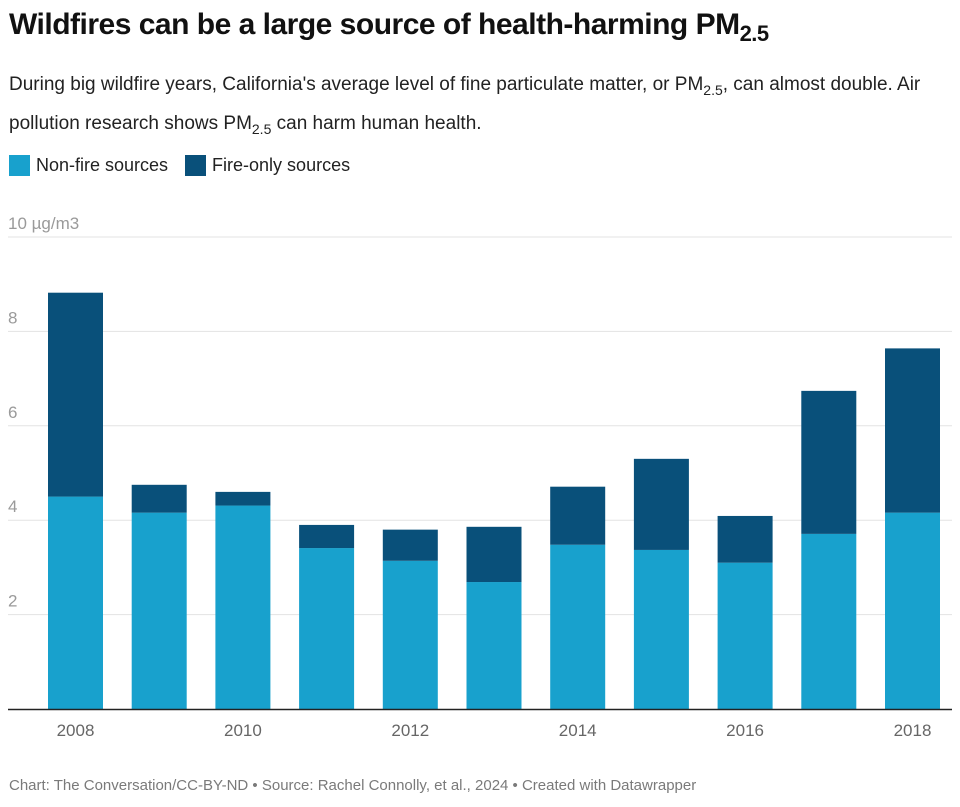 The image size is (960, 807). Describe the element at coordinates (159, 610) in the screenshot. I see `bar-non-fire-2009` at that location.